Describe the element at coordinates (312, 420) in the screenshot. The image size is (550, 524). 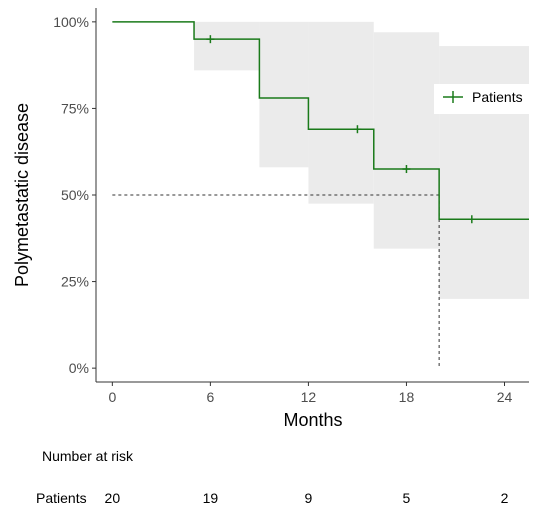
I see `x-axis-title: Months` at that location.